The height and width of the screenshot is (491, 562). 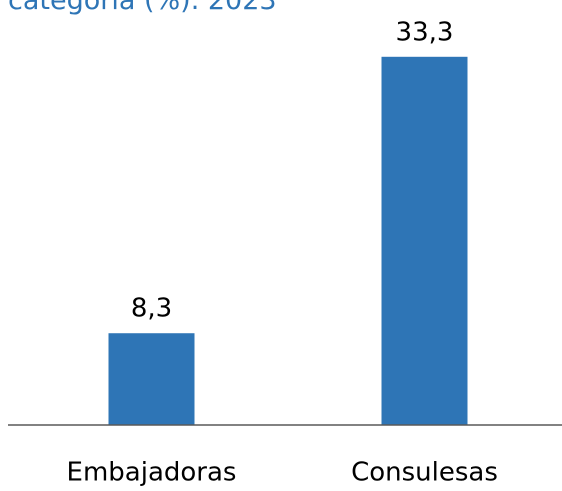 I want to click on x-tick-label: Embajadoras, so click(x=152, y=473).